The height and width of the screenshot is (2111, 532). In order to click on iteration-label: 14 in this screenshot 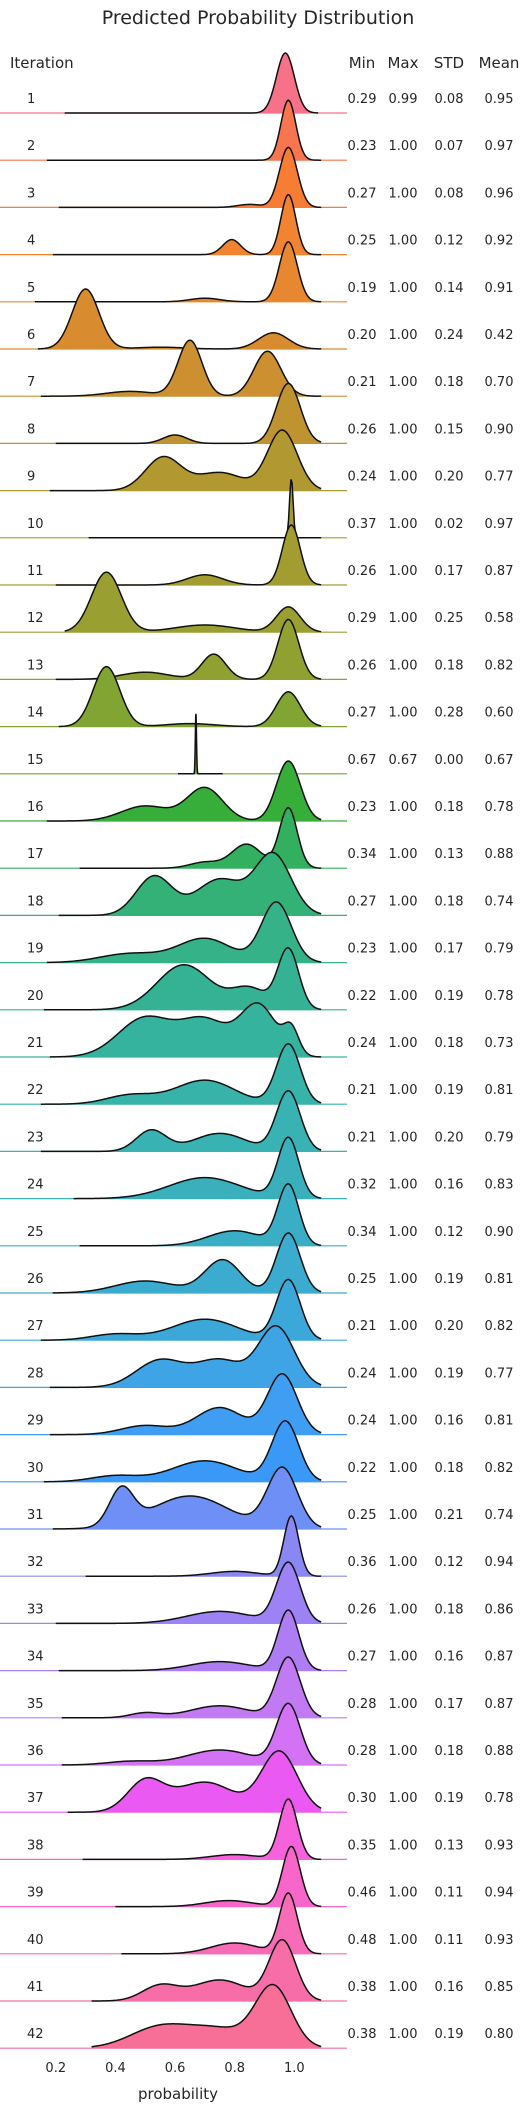, I will do `click(35, 713)`.